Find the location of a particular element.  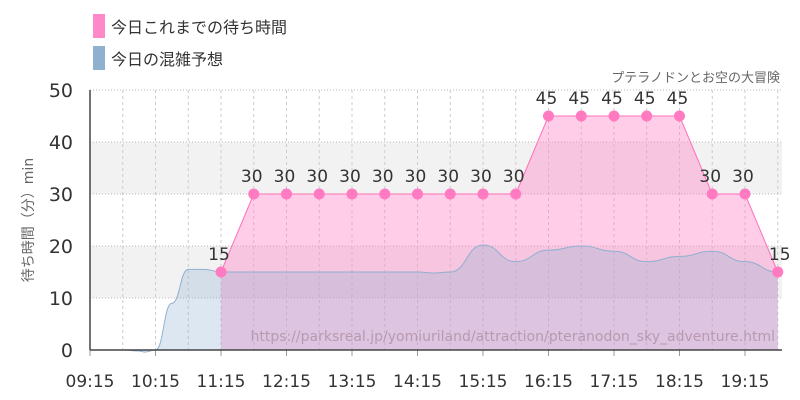

y-tick-label: 10 is located at coordinates (61, 299).